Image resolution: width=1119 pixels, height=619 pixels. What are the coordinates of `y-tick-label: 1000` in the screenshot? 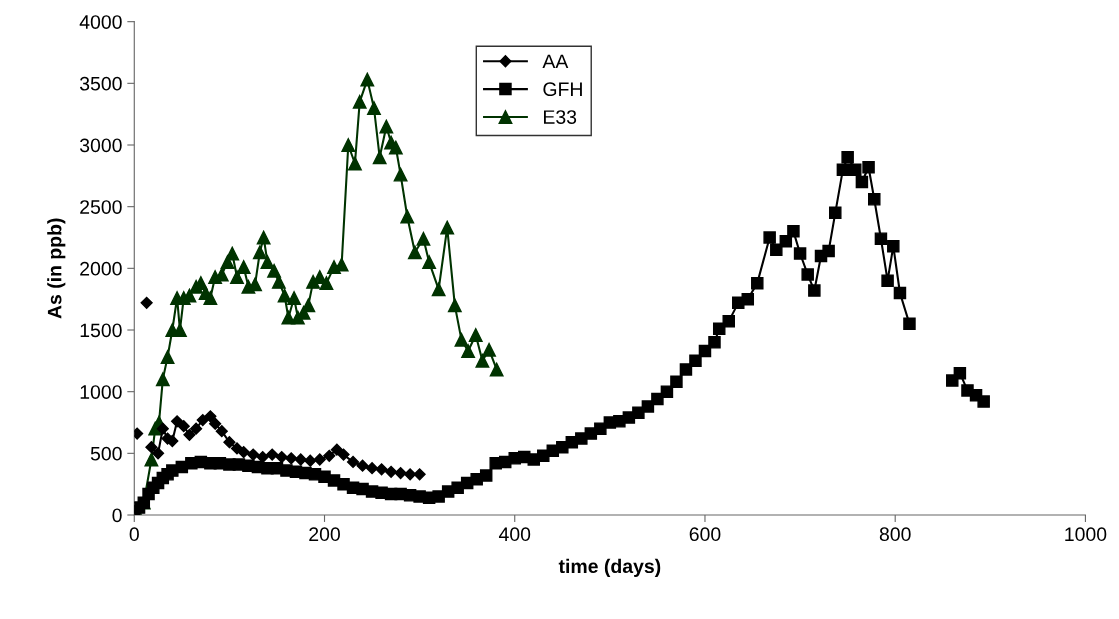 It's located at (101, 392).